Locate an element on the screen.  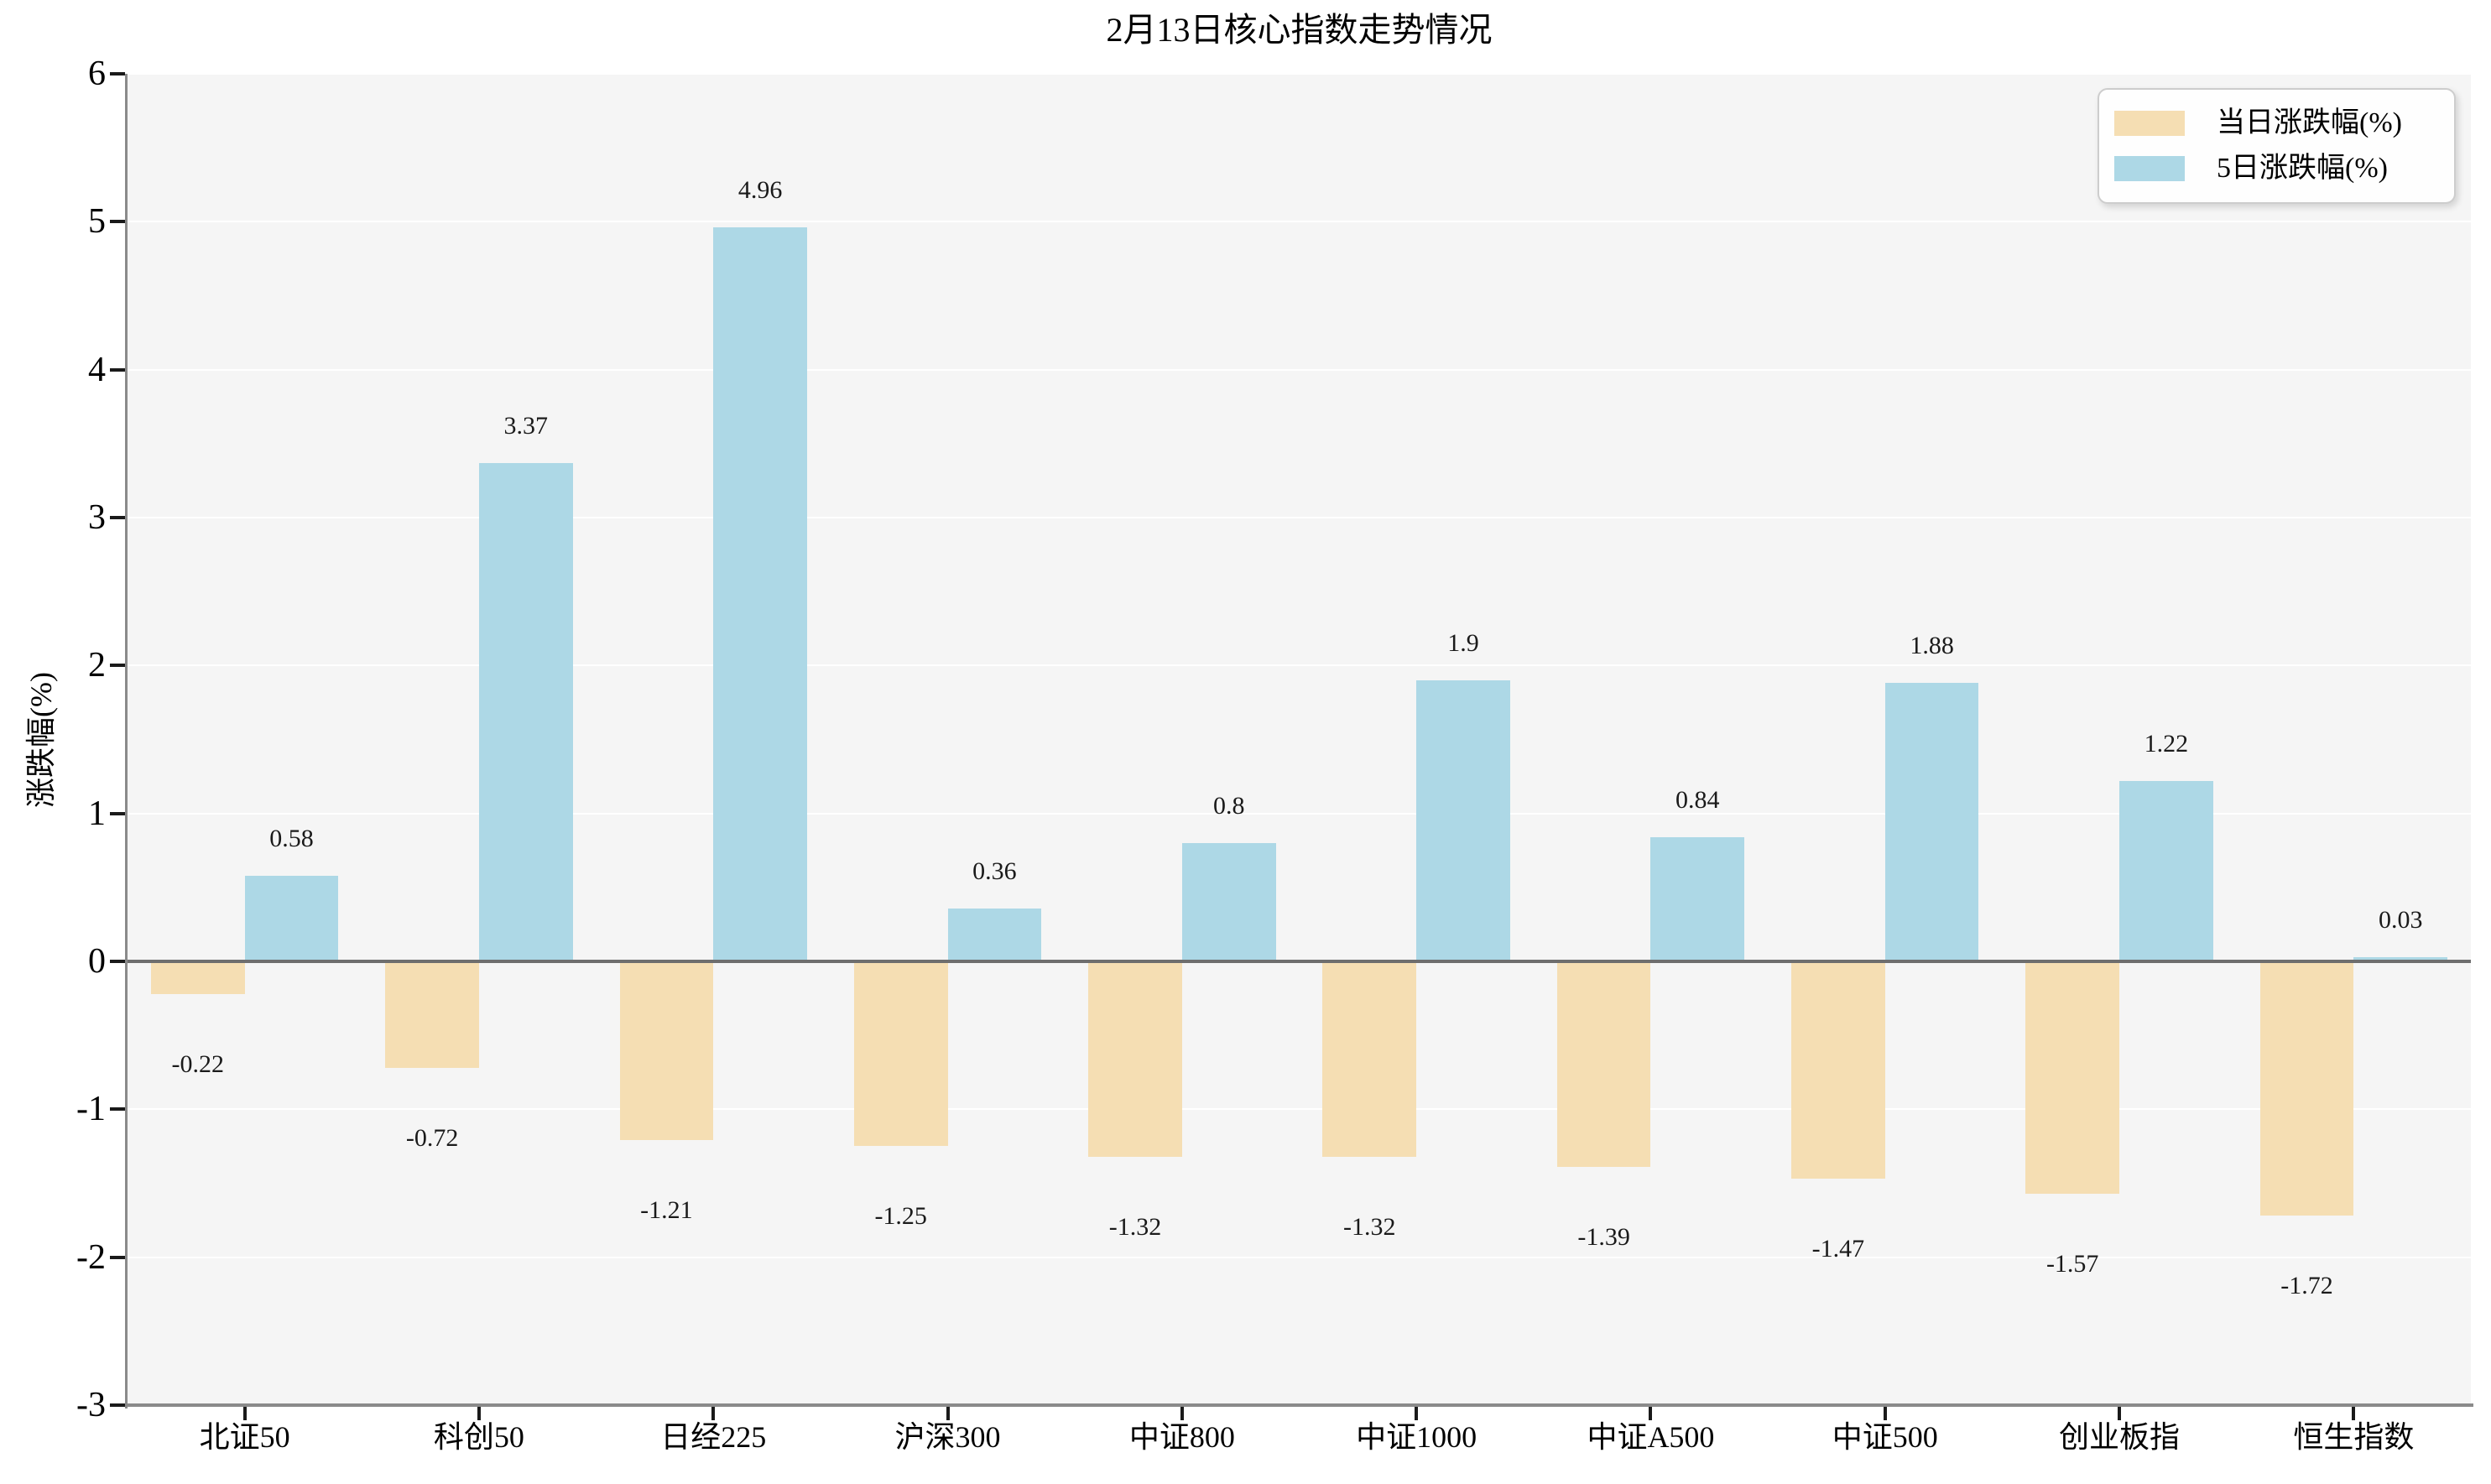
bar-value-label: 1.22 is located at coordinates (2166, 743).